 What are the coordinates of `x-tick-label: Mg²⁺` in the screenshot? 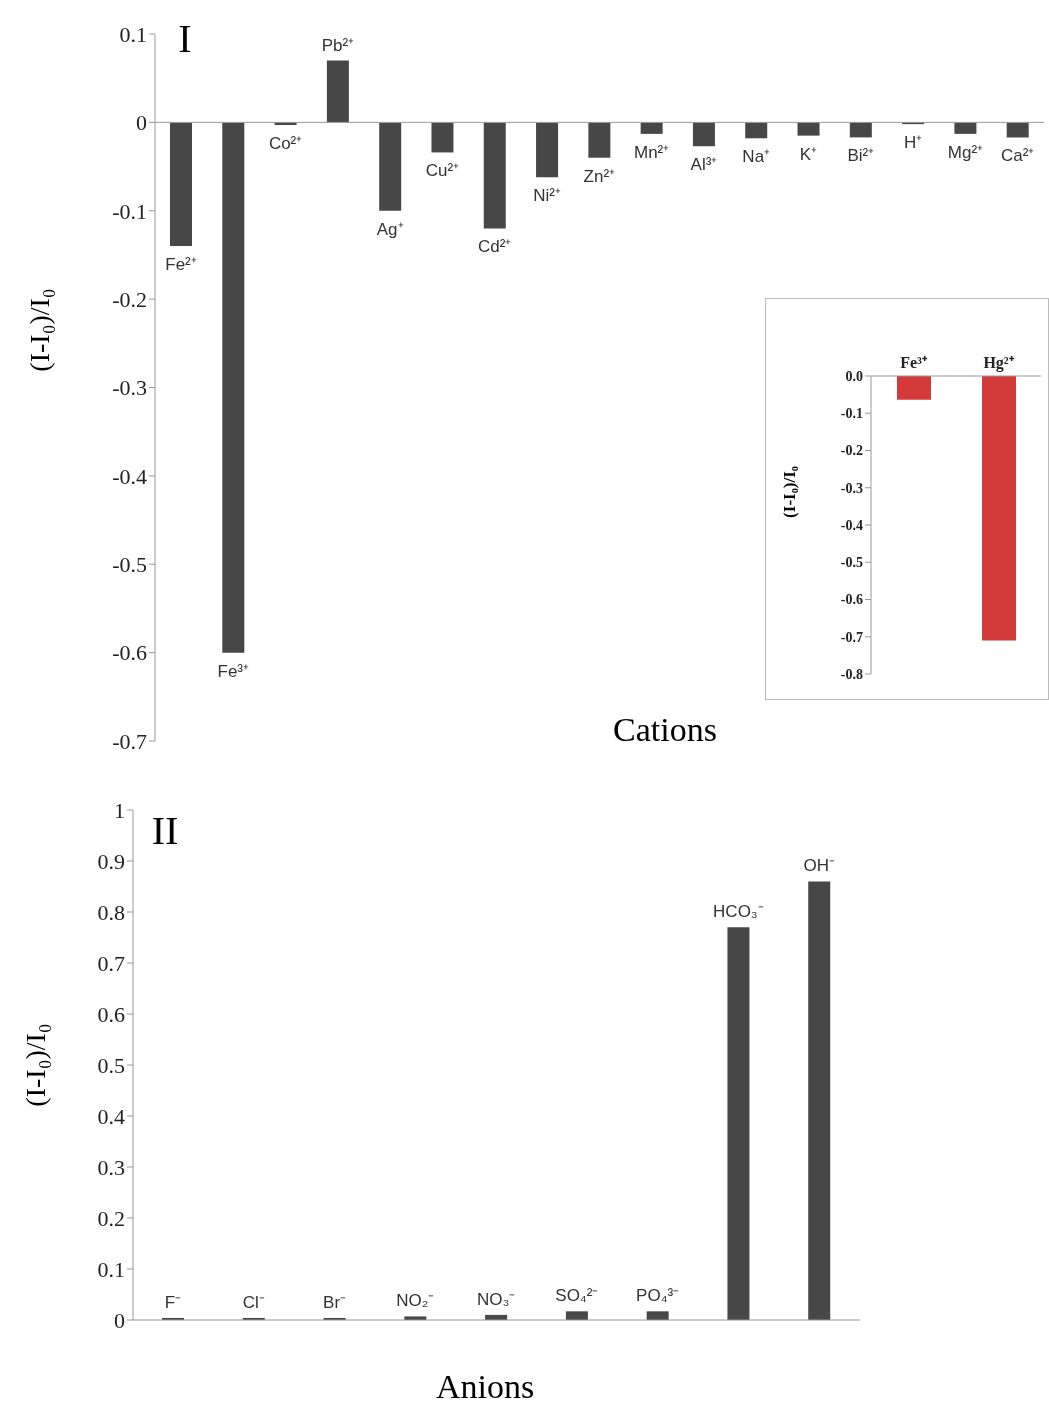 It's located at (965, 152).